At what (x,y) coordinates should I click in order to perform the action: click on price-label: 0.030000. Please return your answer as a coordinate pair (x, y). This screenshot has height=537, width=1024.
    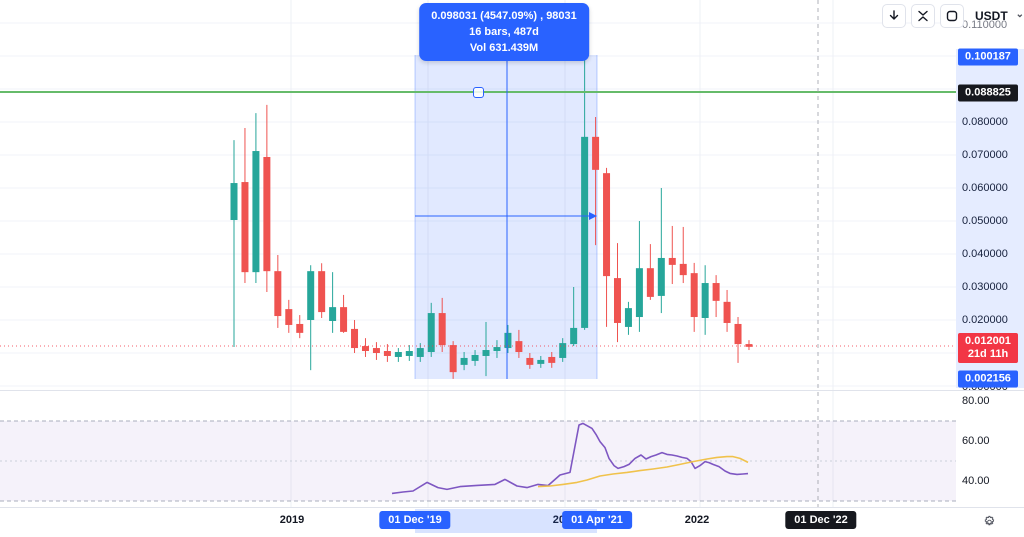
    Looking at the image, I should click on (985, 287).